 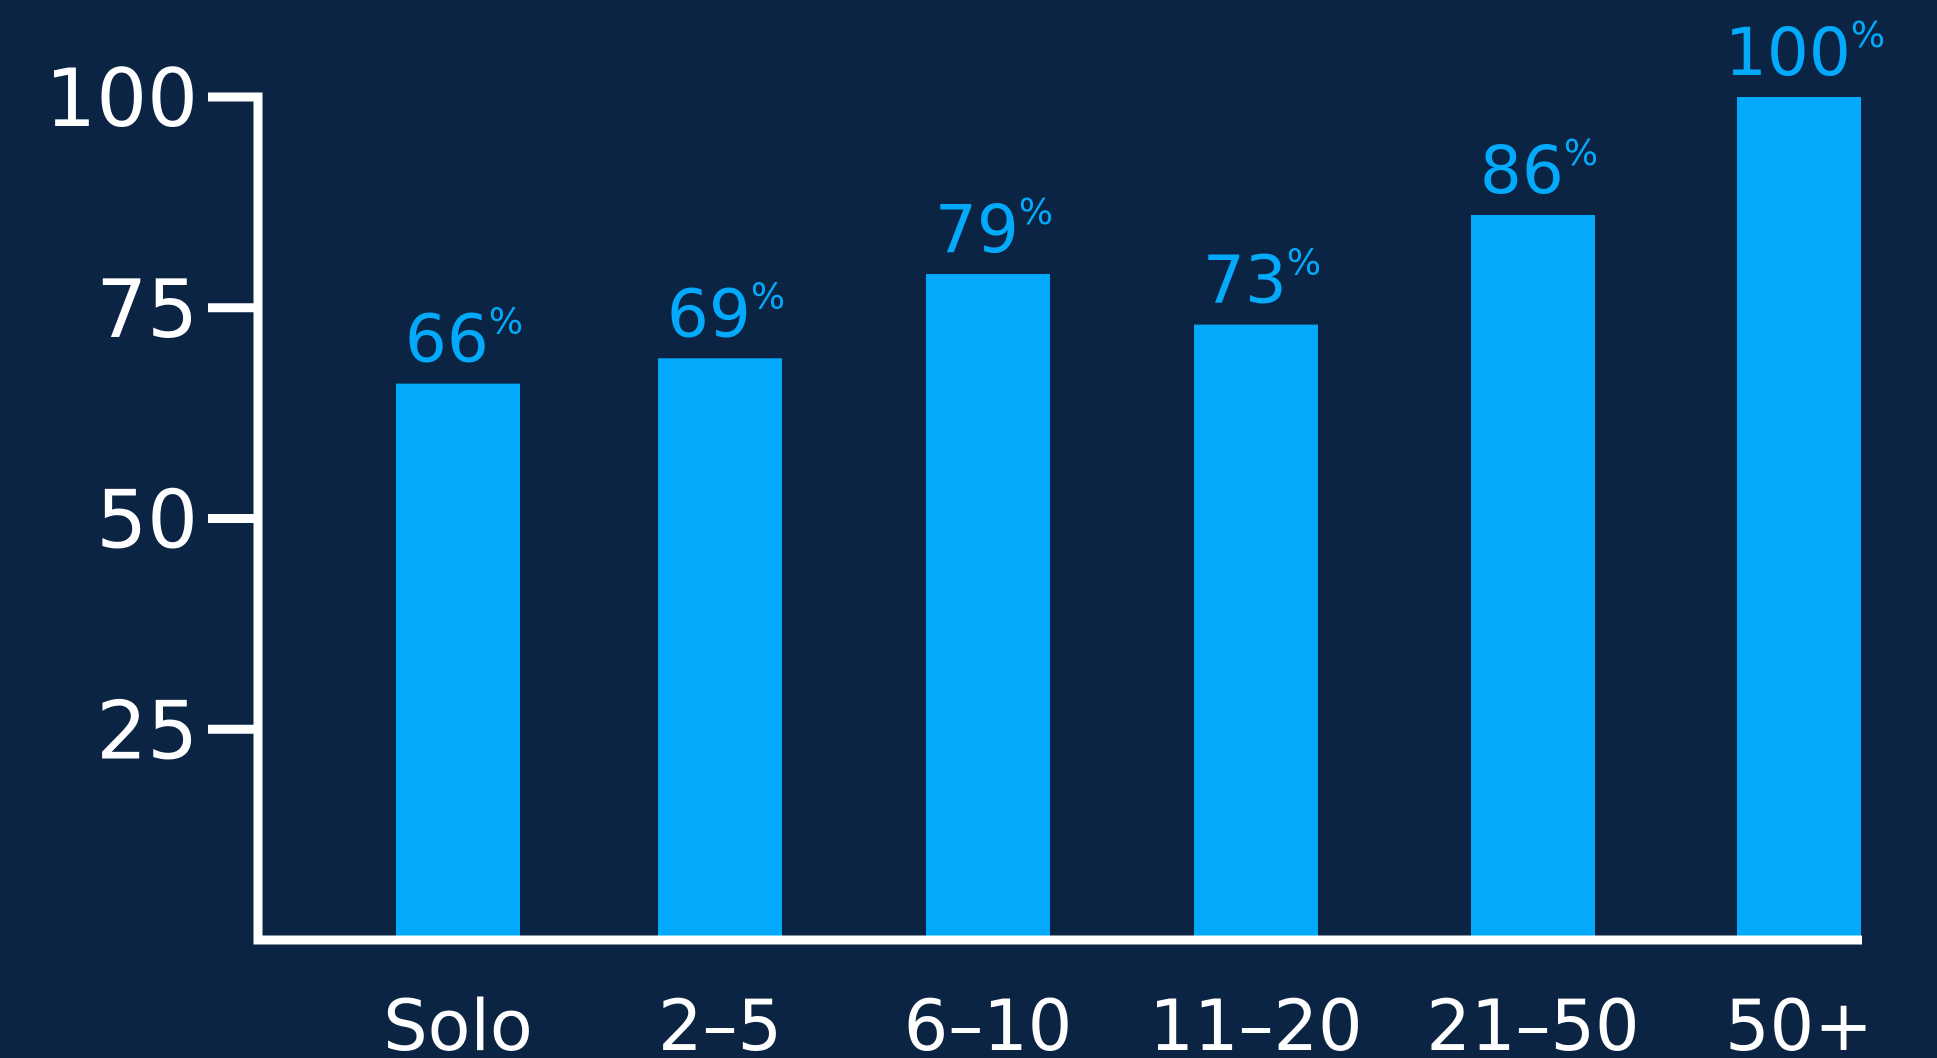 I want to click on x-tick-label: 6–10, so click(x=988, y=1019).